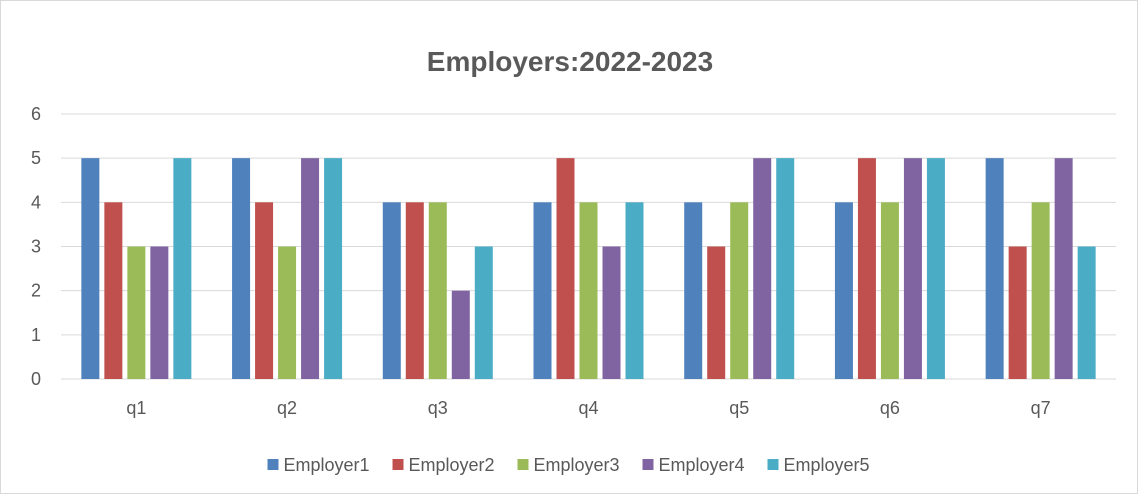 The width and height of the screenshot is (1138, 495). What do you see at coordinates (36, 291) in the screenshot?
I see `y-tick-label: 2` at bounding box center [36, 291].